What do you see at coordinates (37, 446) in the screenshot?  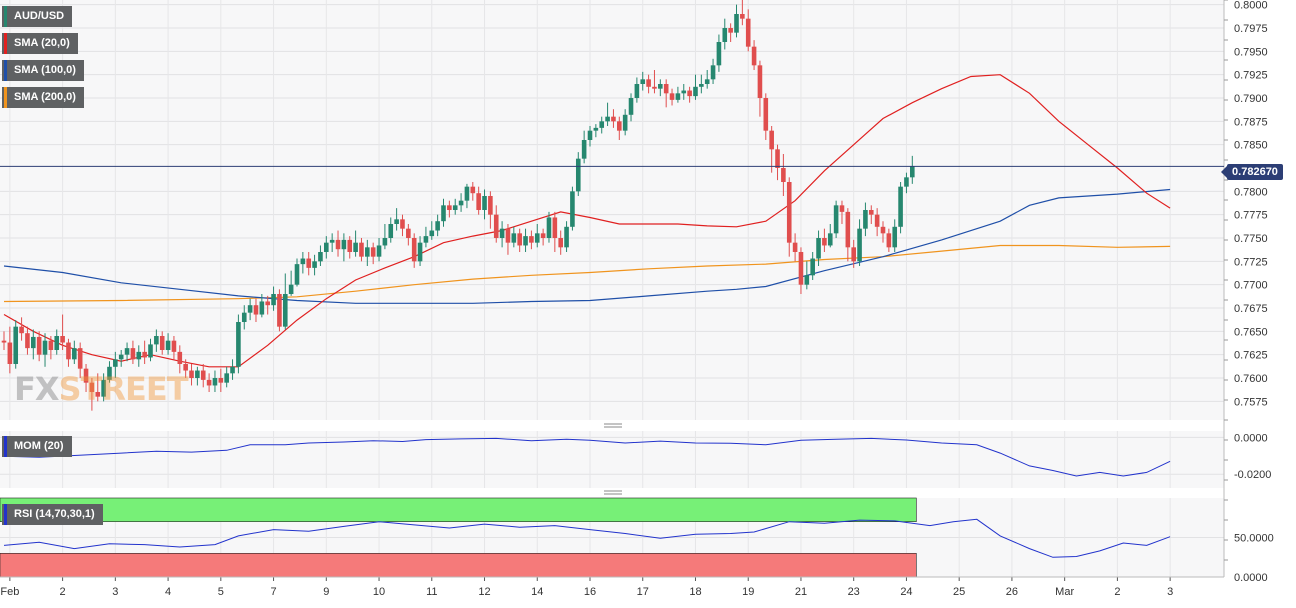 I see `legend-mom: MOM (20)` at bounding box center [37, 446].